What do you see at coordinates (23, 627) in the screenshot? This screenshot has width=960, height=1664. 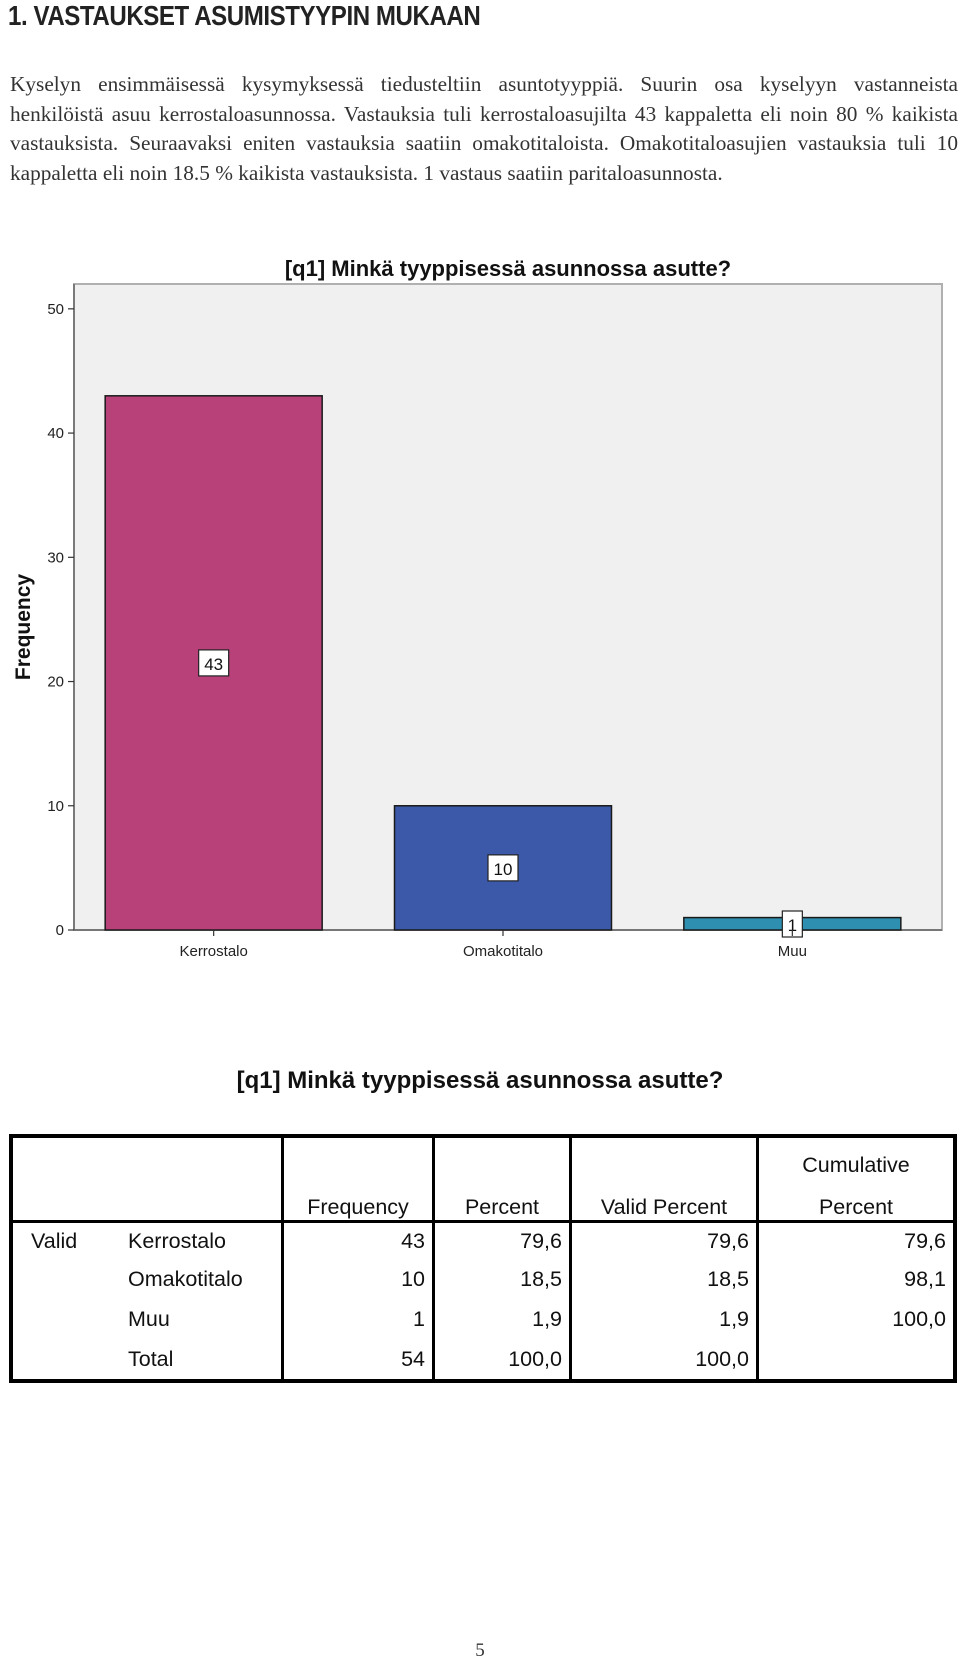 I see `y-axis-label: Frequency` at bounding box center [23, 627].